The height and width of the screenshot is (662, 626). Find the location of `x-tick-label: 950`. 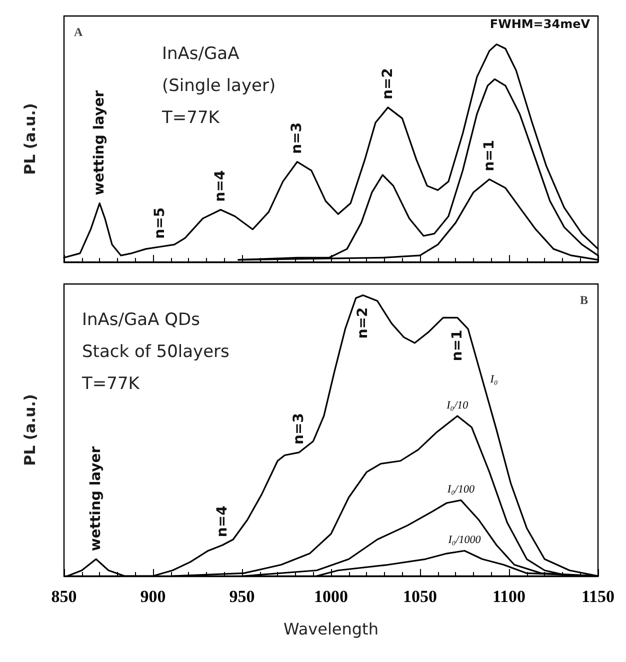

x-tick-label: 950 is located at coordinates (242, 596).